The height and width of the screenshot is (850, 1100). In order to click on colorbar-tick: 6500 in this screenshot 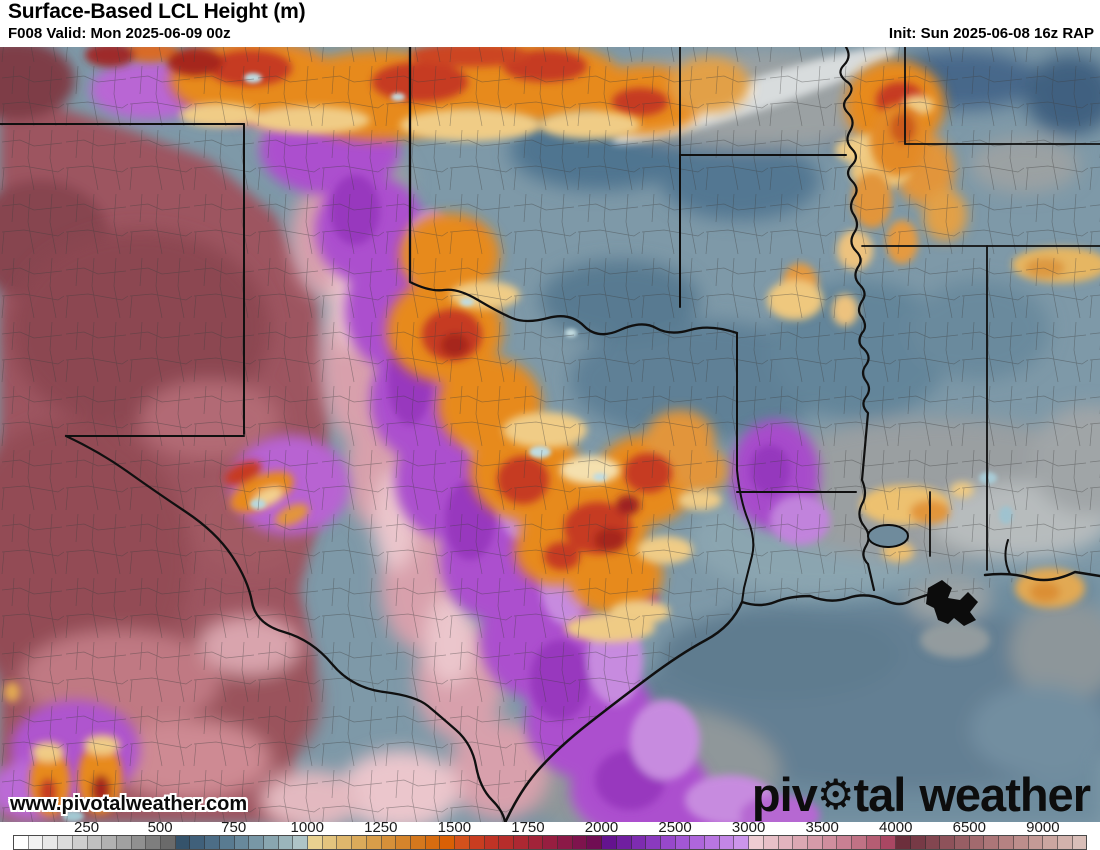, I will do `click(969, 827)`.